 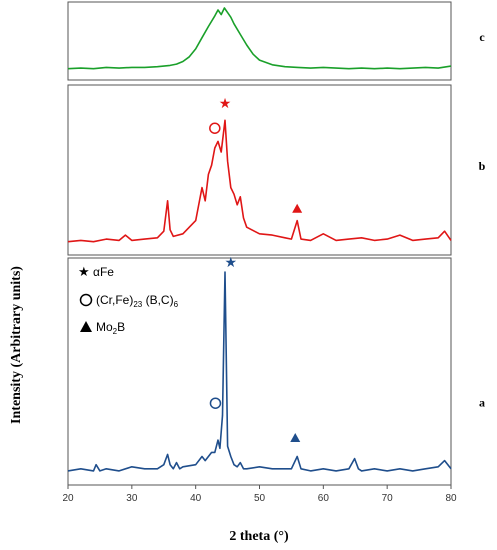 What do you see at coordinates (86, 300) in the screenshot?
I see `open-circle-icon` at bounding box center [86, 300].